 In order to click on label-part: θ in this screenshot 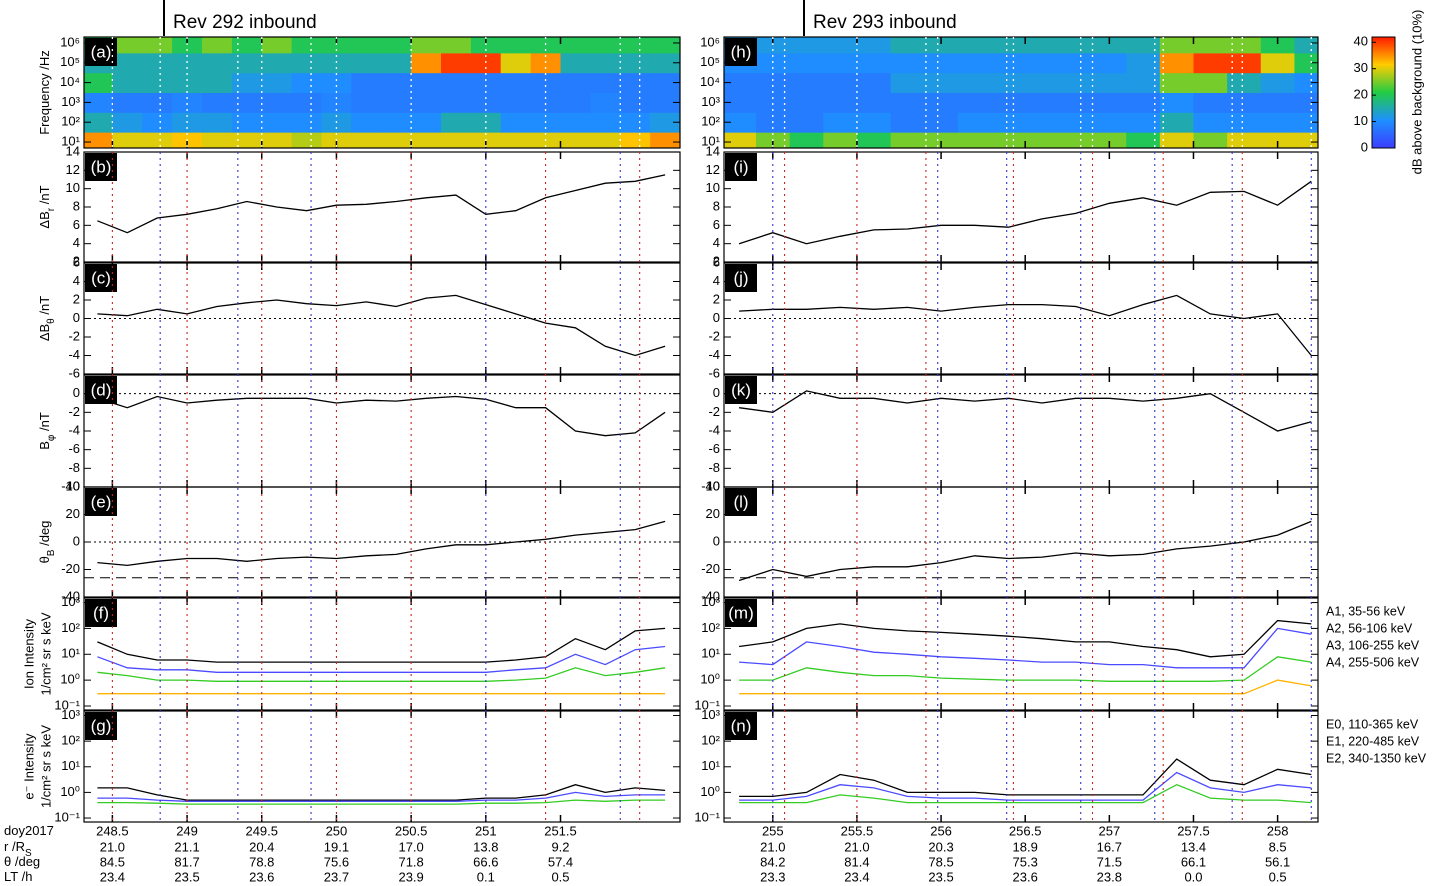, I will do `click(44, 559)`.